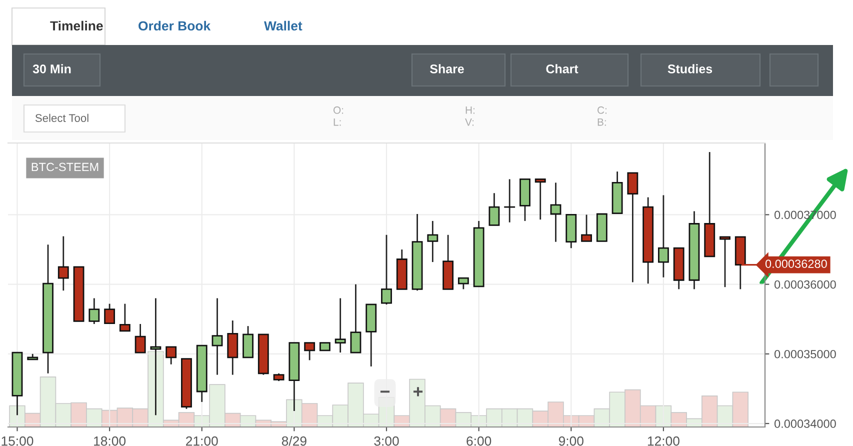 This screenshot has width=853, height=446. I want to click on x-tick-label: 15:00, so click(18, 441).